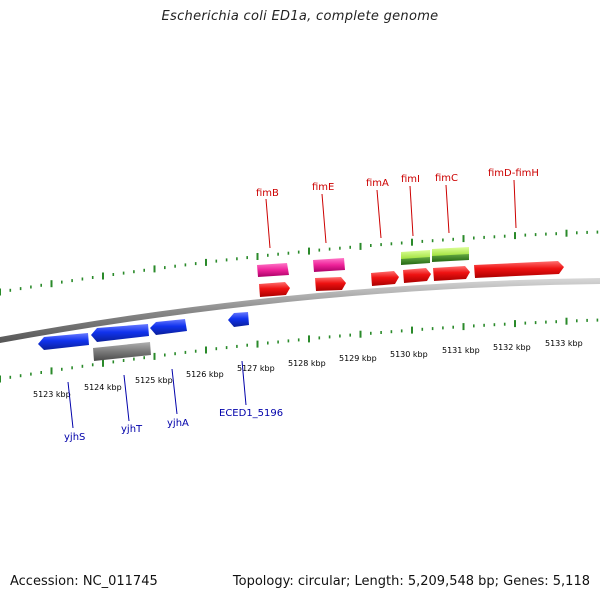 The image size is (600, 600). What do you see at coordinates (63, 341) in the screenshot?
I see `gene-yjhS` at bounding box center [63, 341].